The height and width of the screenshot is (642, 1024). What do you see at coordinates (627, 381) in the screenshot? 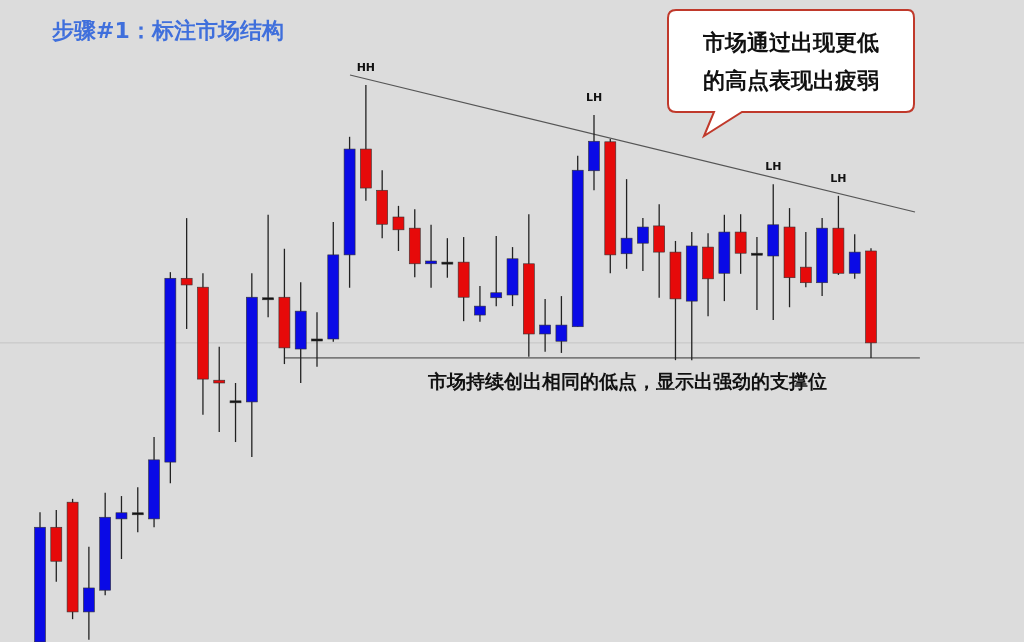
I see `annotation: 市场持续创出相同的低点，显示出强劲的支撑位` at bounding box center [627, 381].